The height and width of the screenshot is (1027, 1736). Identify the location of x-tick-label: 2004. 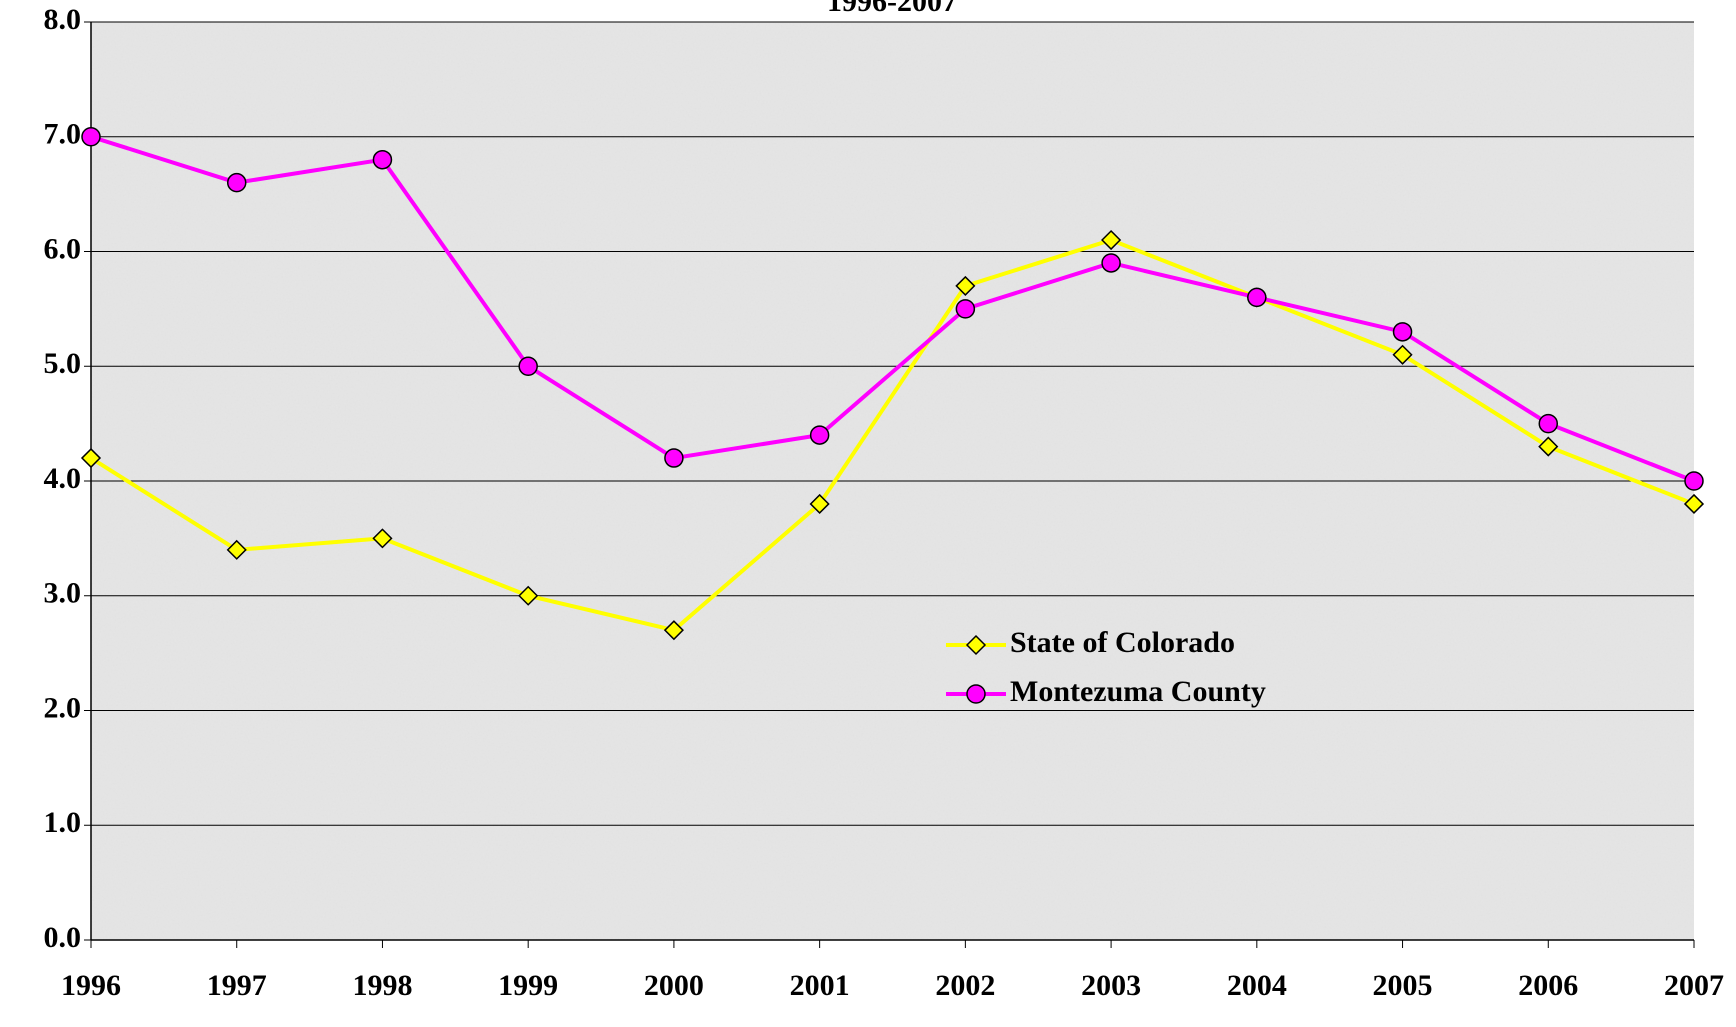
(1257, 985).